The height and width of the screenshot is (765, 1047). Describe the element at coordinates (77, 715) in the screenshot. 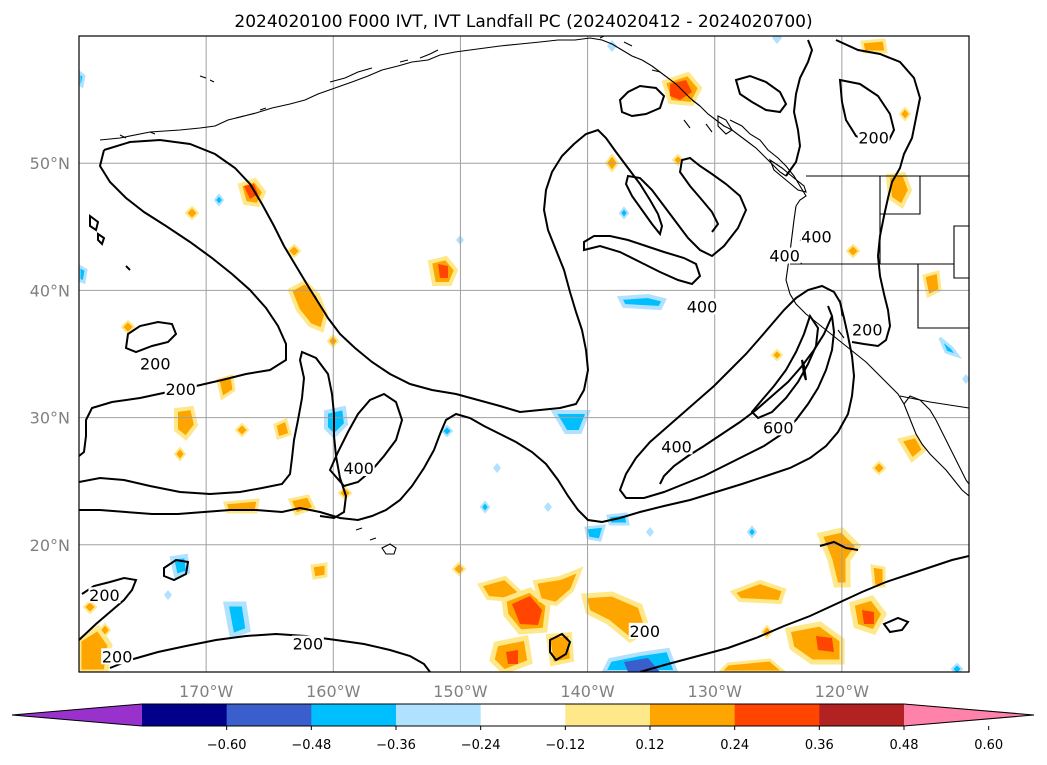

I see `colorbar-extend-low` at that location.